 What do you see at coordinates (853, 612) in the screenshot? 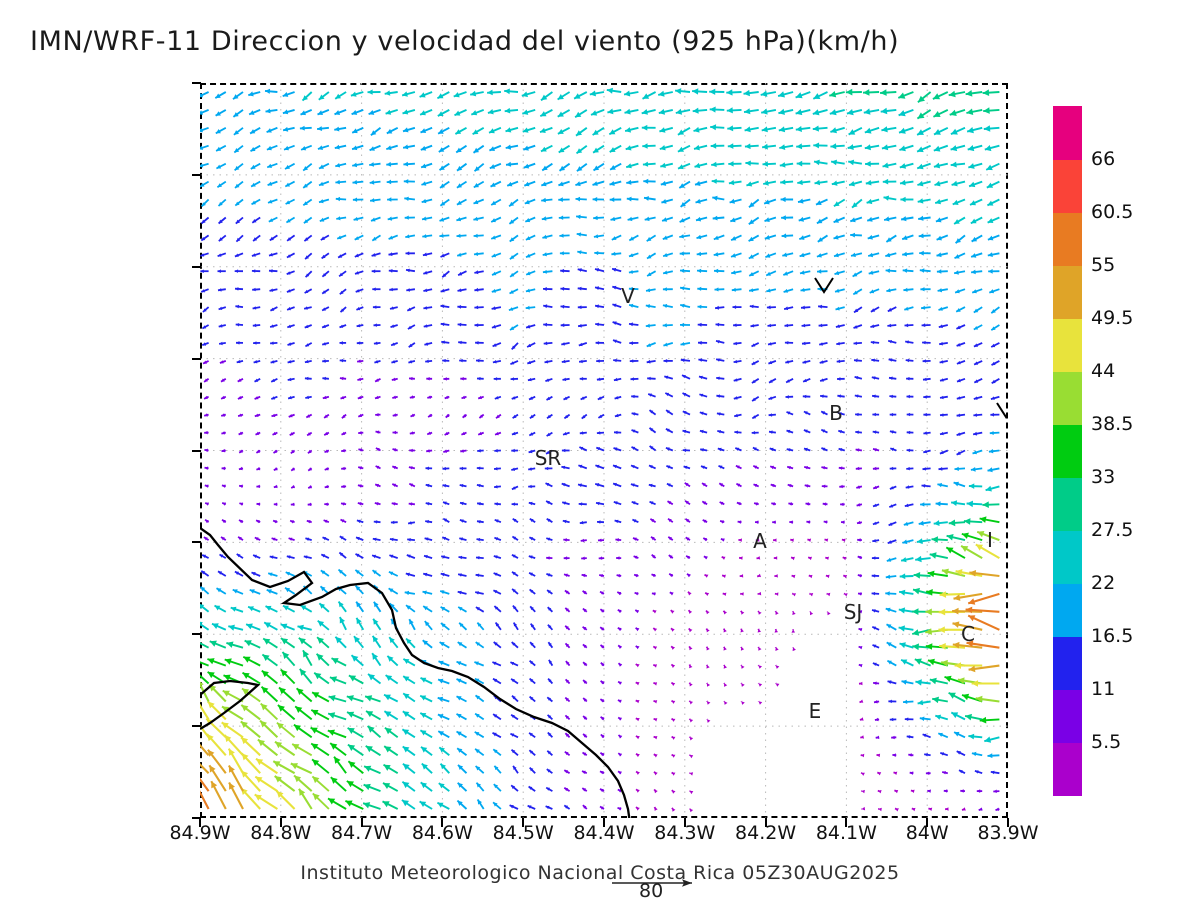
I see `city-label: SJ` at bounding box center [853, 612].